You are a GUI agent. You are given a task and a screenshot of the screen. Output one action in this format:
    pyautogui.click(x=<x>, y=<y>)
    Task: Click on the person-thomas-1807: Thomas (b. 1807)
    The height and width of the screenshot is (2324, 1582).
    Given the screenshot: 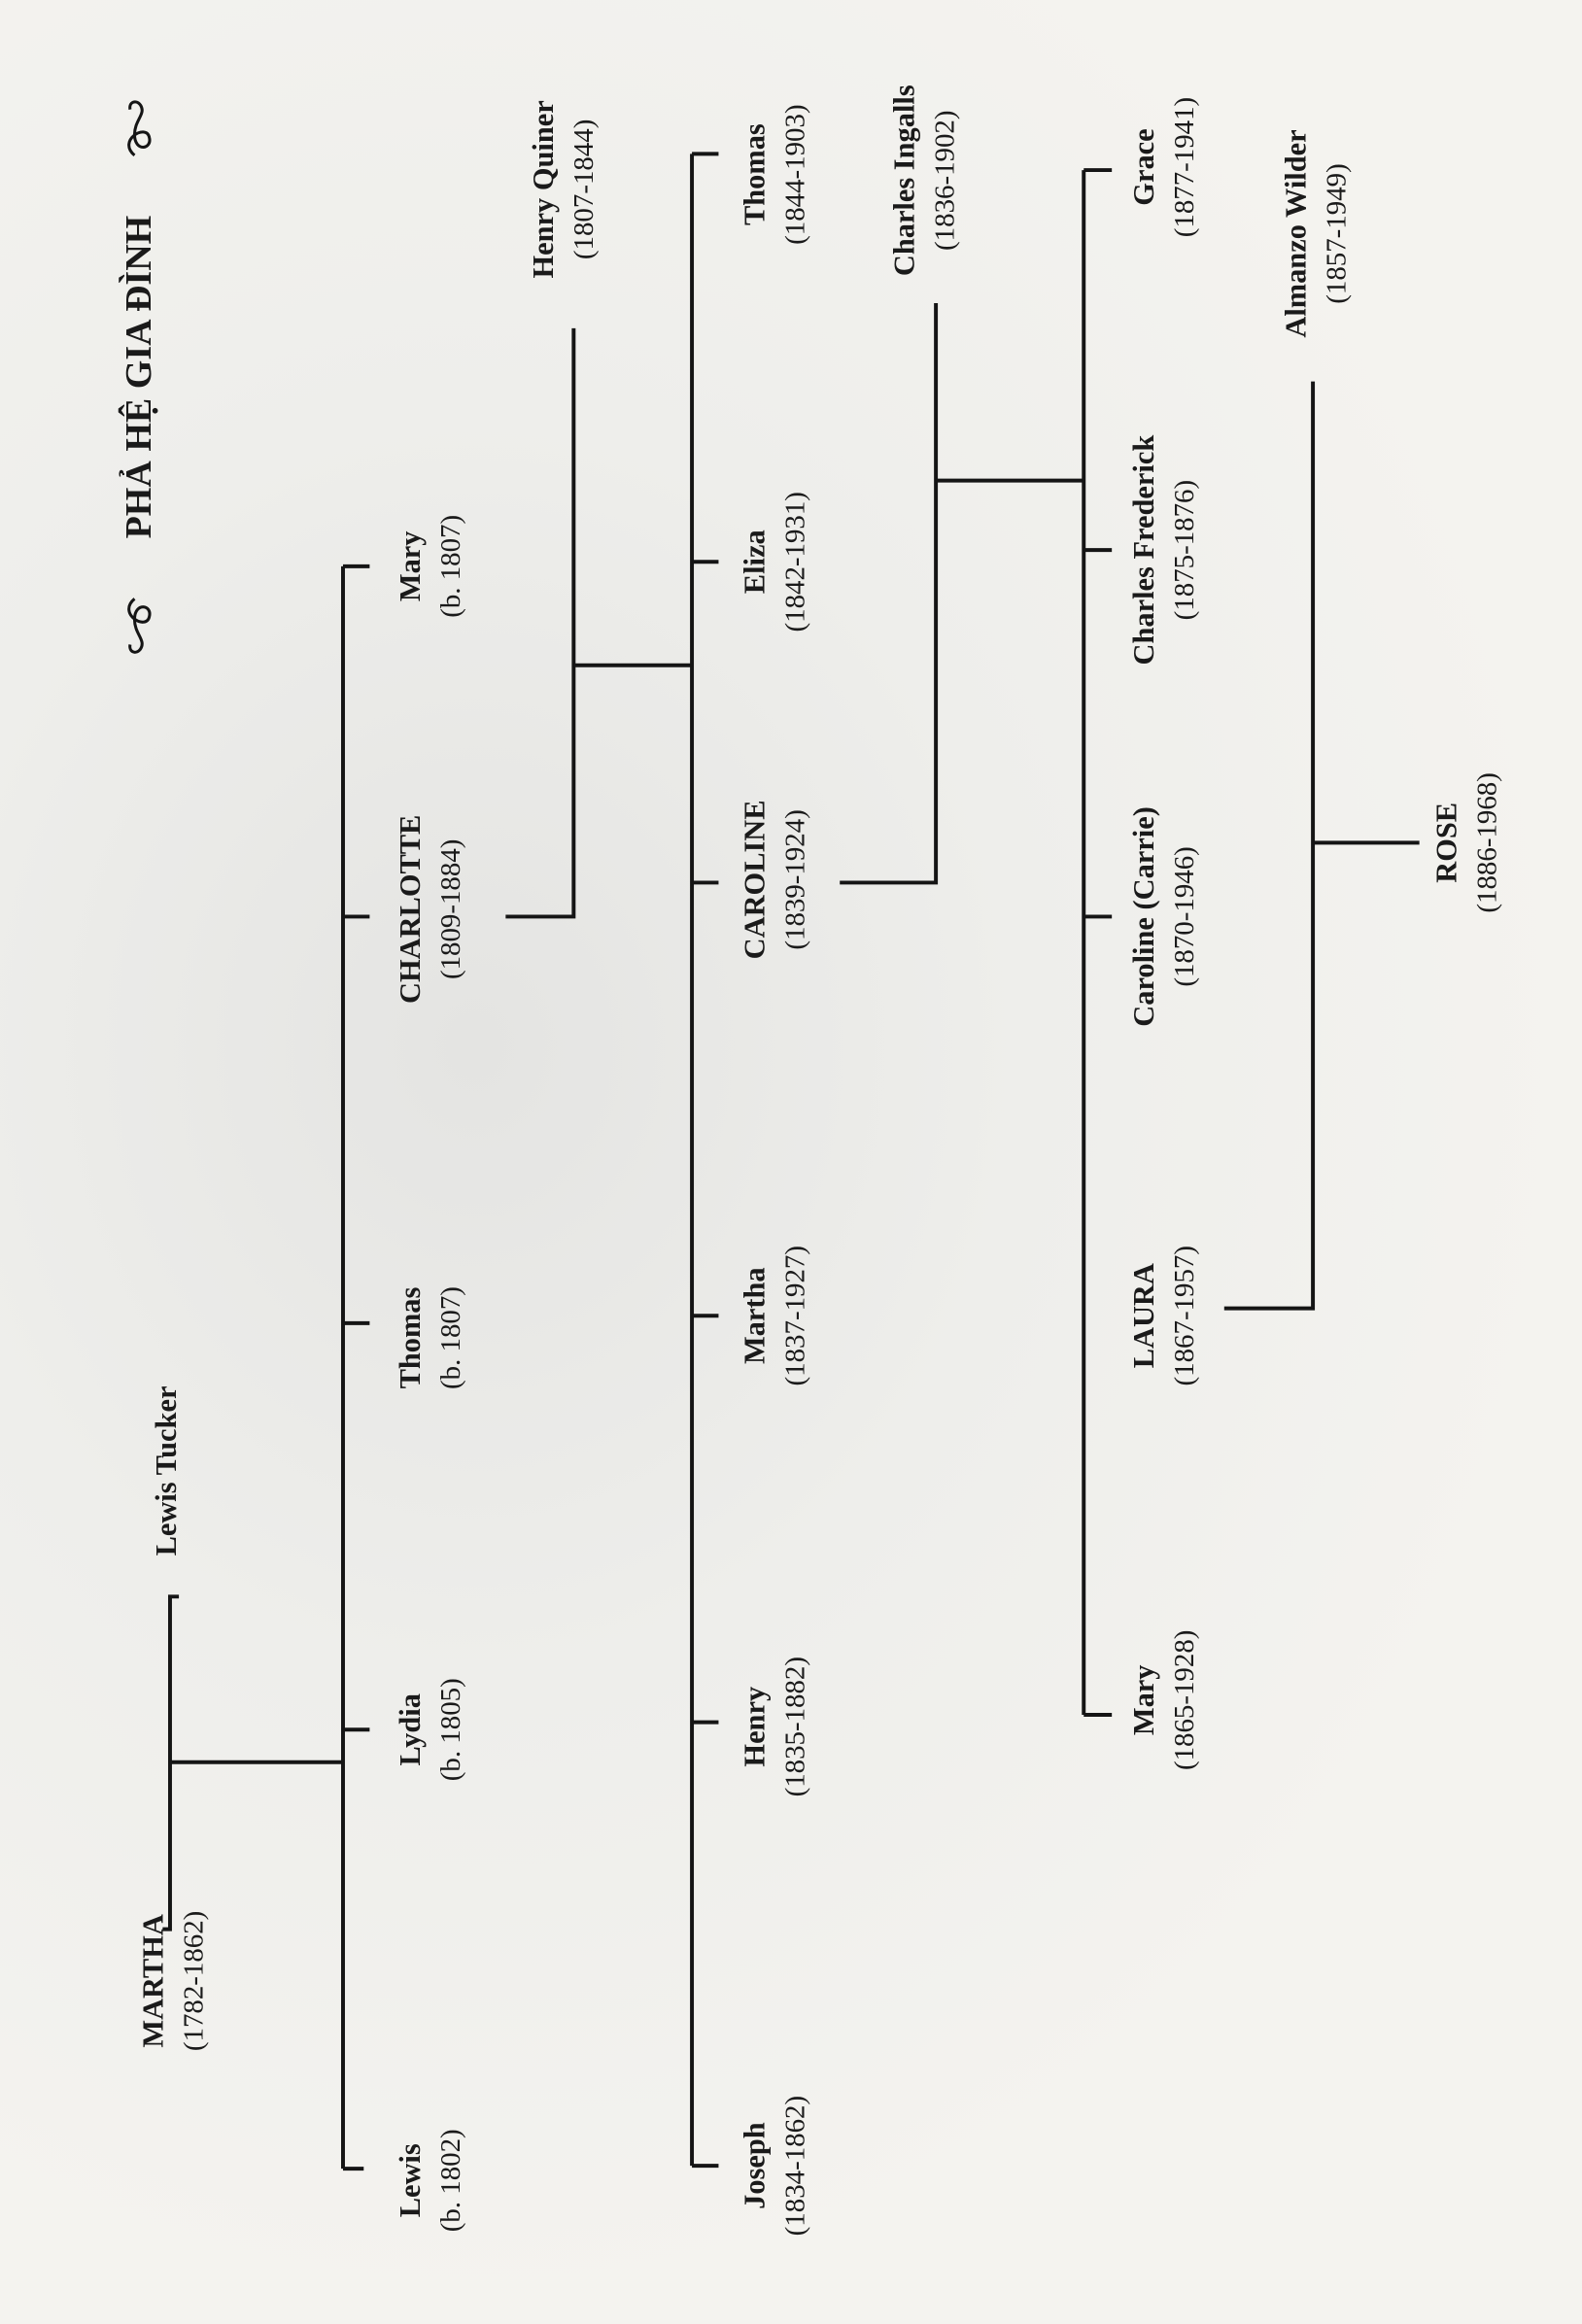 What is the action you would take?
    pyautogui.click(x=430, y=1338)
    